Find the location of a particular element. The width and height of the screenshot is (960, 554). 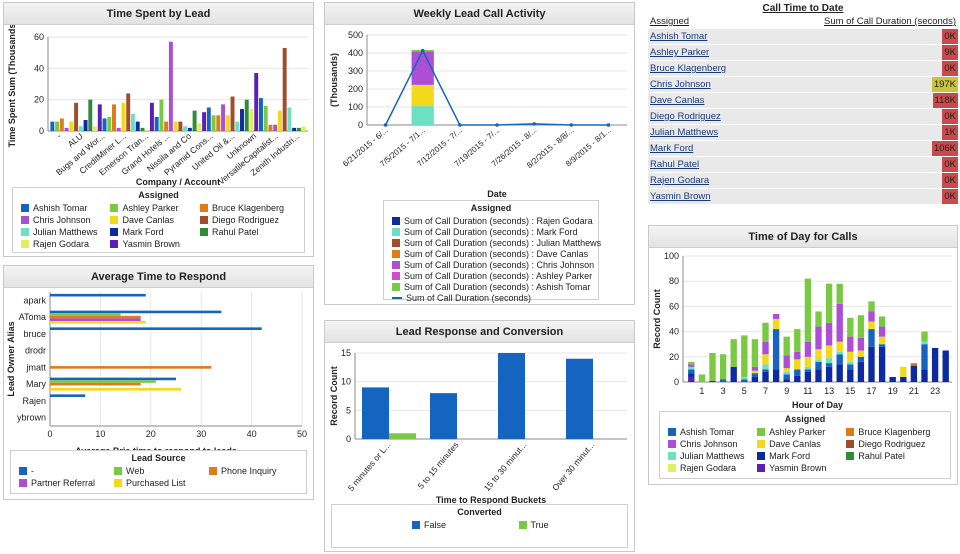

col-assigned: Assigned is located at coordinates (670, 21).